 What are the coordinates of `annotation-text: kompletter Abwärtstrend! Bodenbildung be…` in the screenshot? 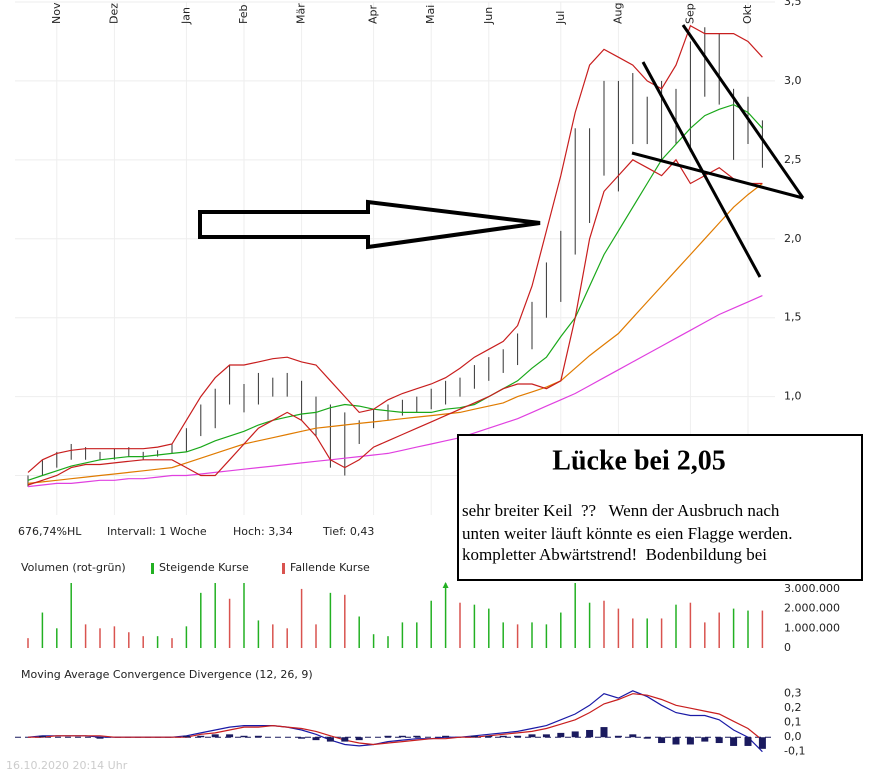 It's located at (614, 554).